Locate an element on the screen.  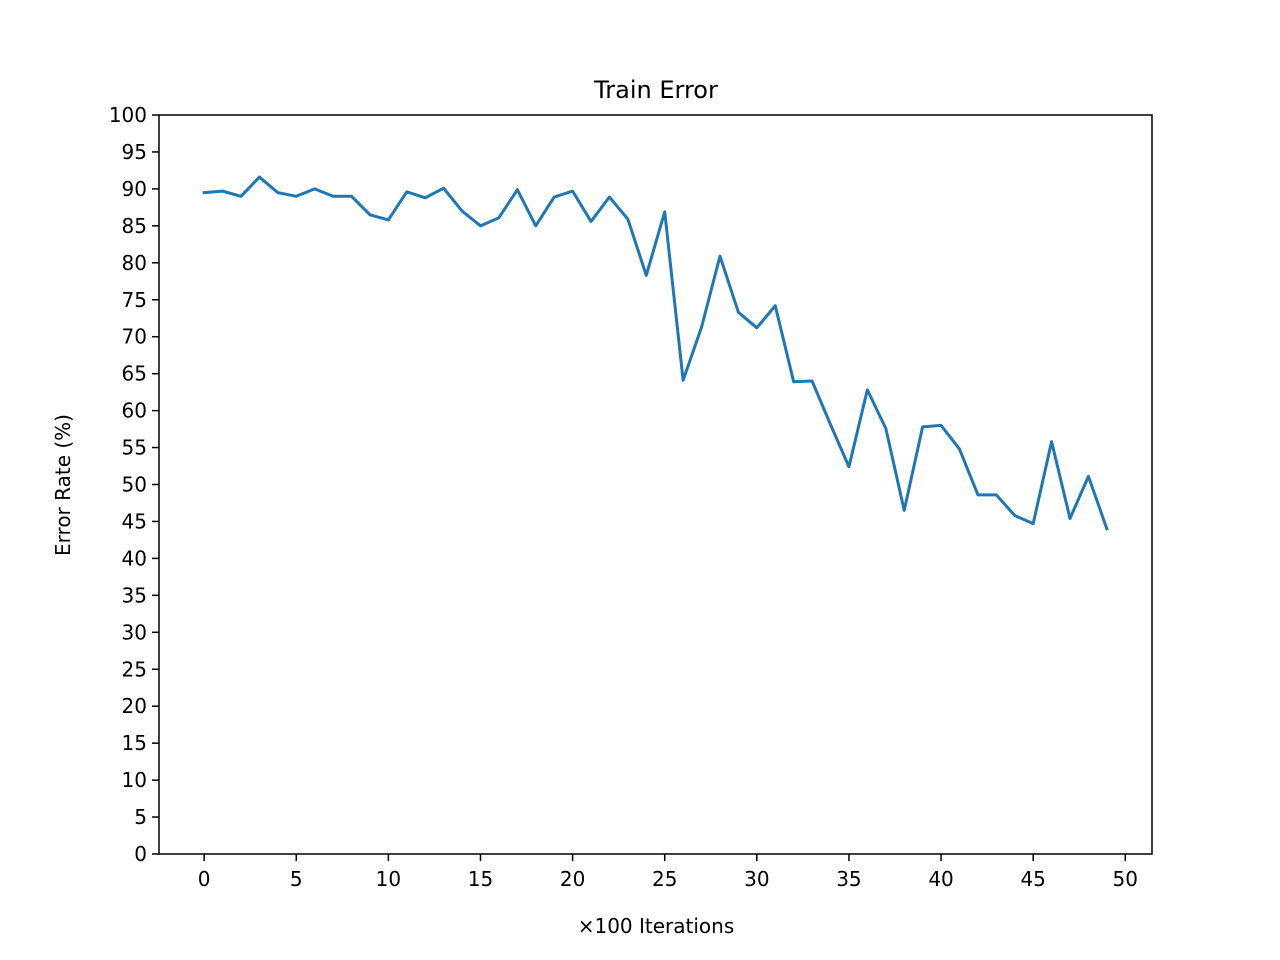
y-tick-label: 30 is located at coordinates (134, 632).